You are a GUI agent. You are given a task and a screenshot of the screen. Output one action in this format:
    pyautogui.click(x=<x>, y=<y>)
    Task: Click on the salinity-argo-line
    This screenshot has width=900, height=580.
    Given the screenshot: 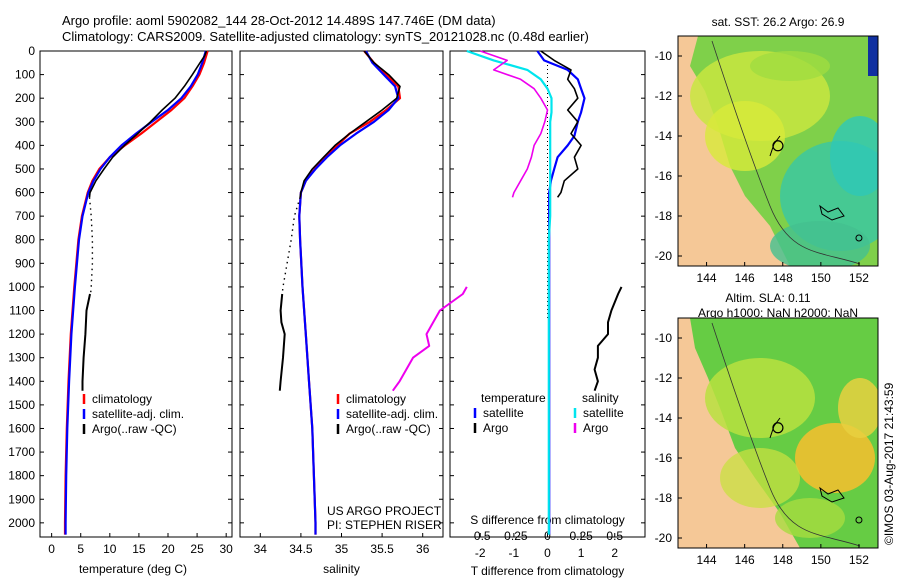 What is the action you would take?
    pyautogui.click(x=350, y=124)
    